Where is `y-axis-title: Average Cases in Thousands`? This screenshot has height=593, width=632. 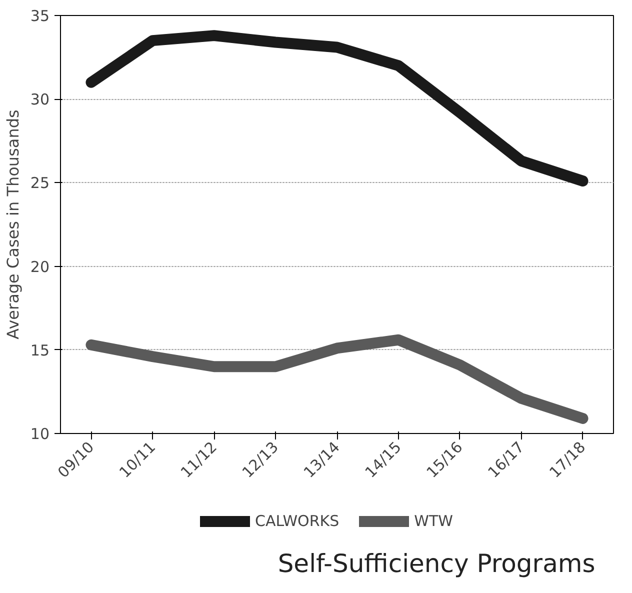 y-axis-title: Average Cases in Thousands is located at coordinates (12, 225).